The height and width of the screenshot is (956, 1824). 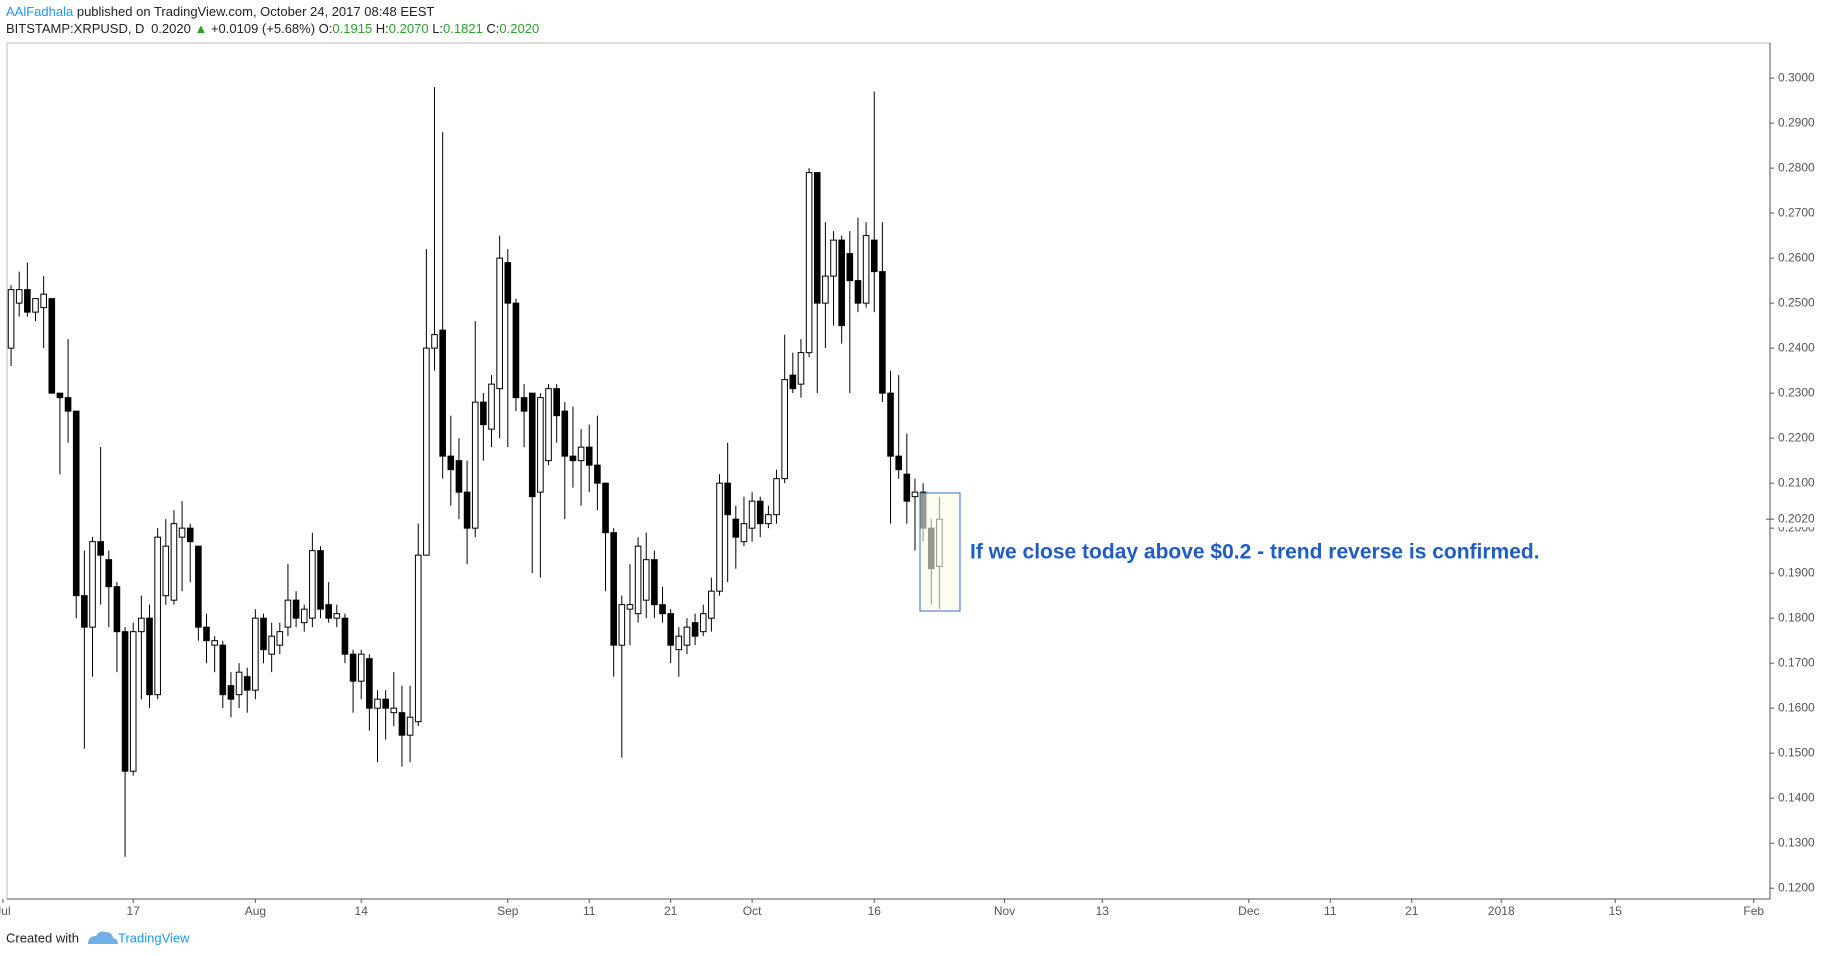 I want to click on x-tick-label: 21, so click(x=671, y=911).